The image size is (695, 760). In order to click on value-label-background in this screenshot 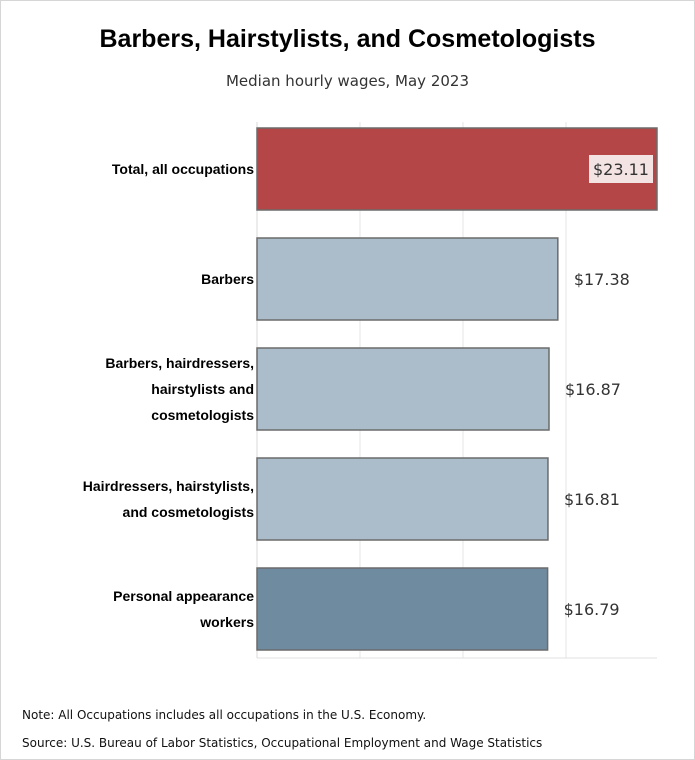, I will do `click(621, 169)`.